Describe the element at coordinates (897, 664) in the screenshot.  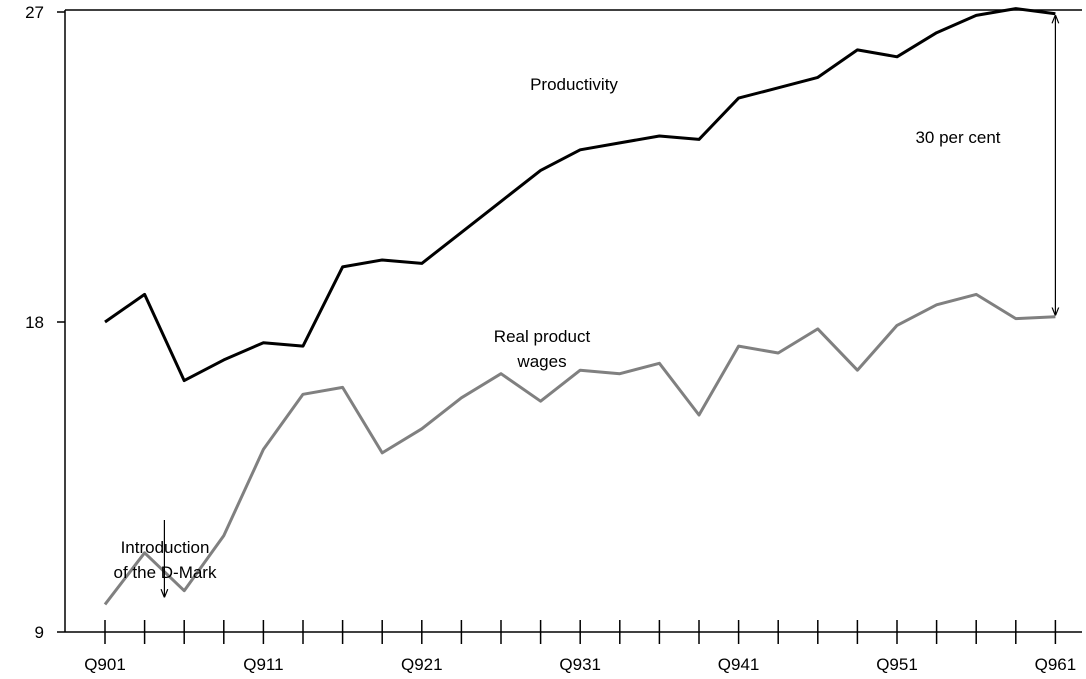
I see `x-tick-label: Q951` at that location.